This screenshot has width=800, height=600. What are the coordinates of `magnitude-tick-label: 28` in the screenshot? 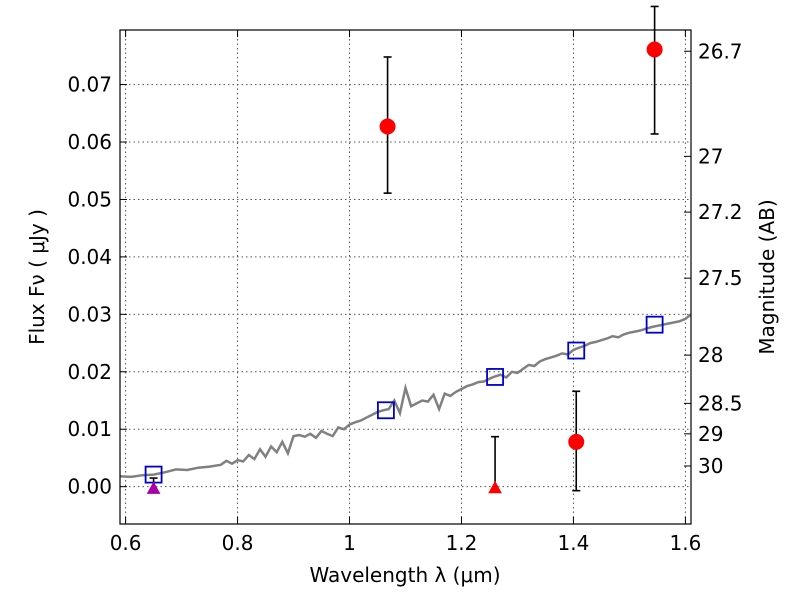 It's located at (710, 355).